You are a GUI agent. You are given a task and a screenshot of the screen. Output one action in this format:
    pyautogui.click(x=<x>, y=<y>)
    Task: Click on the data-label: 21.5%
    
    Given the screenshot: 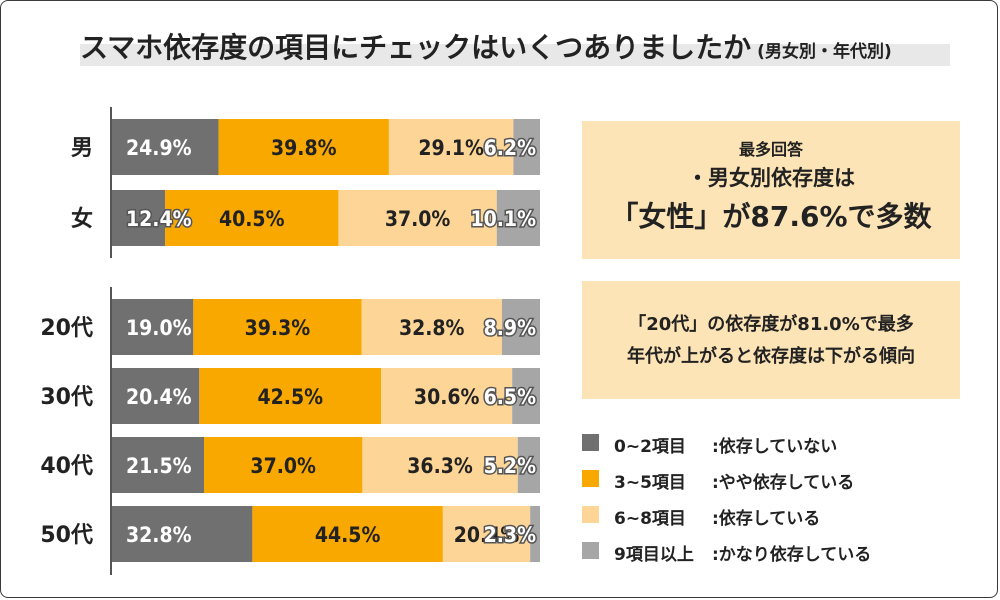 What is the action you would take?
    pyautogui.click(x=159, y=466)
    